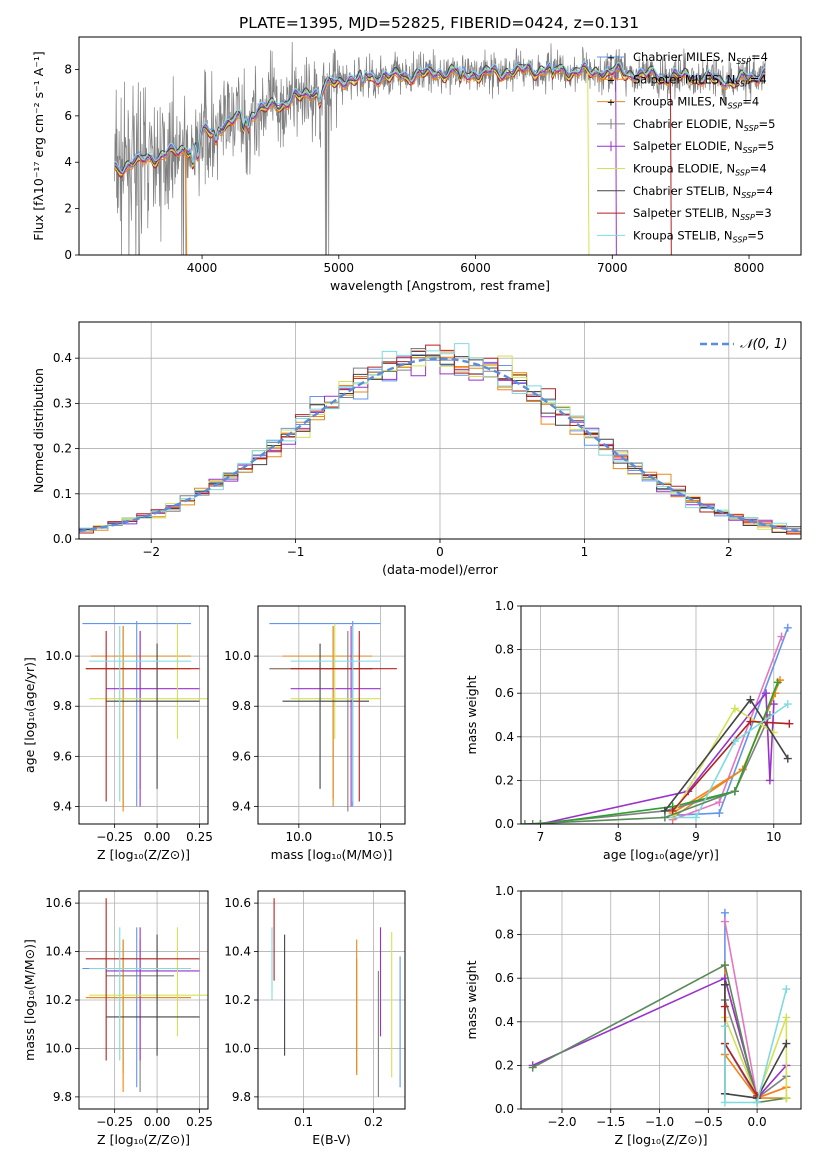 Image resolution: width=819 pixels, height=1174 pixels. I want to click on legend-marker: +, so click(611, 58).